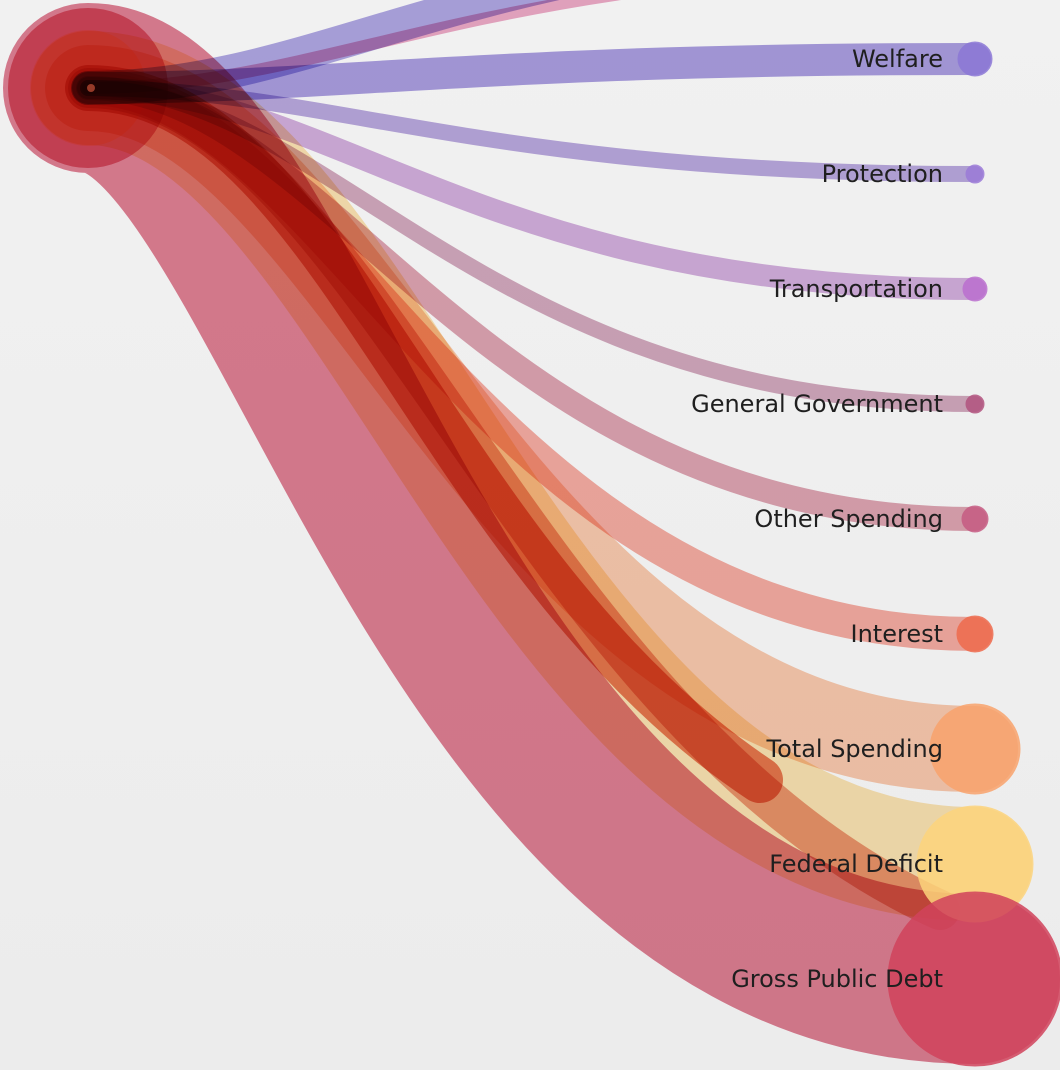 The image size is (1060, 1070). What do you see at coordinates (897, 634) in the screenshot?
I see `label-interest: Interest` at bounding box center [897, 634].